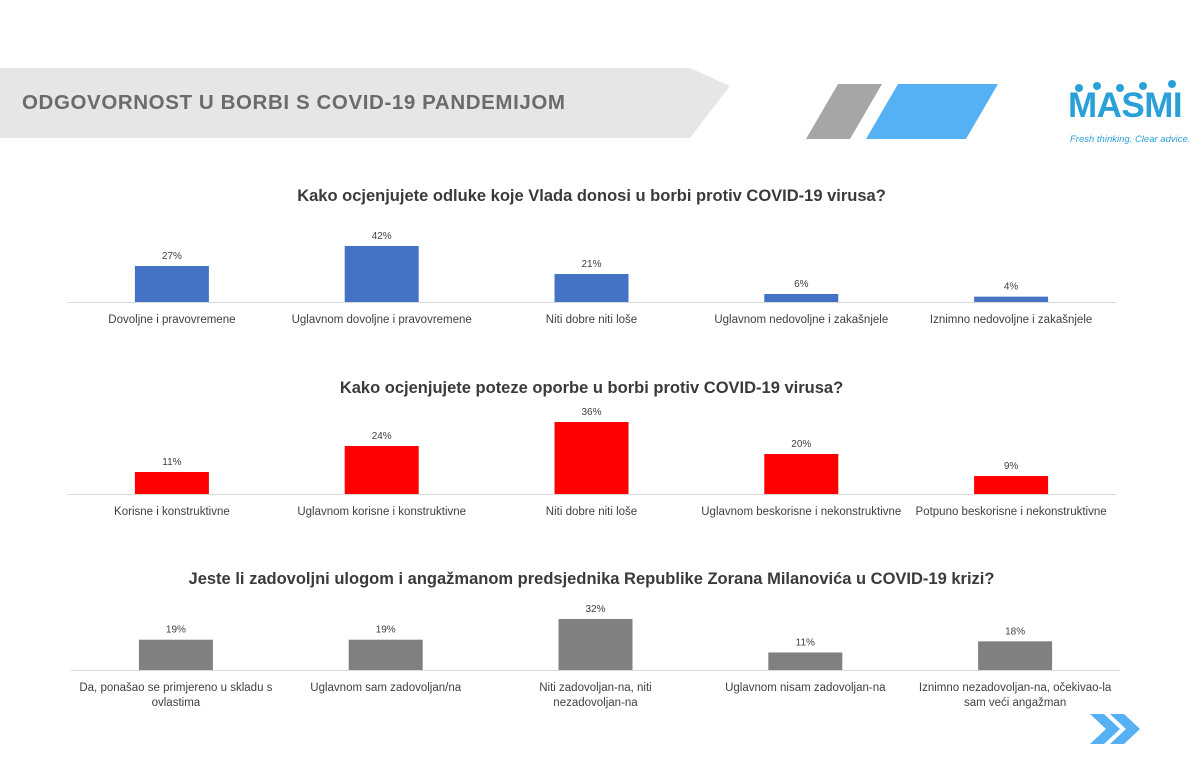  Describe the element at coordinates (591, 264) in the screenshot. I see `data-label: 21%` at that location.